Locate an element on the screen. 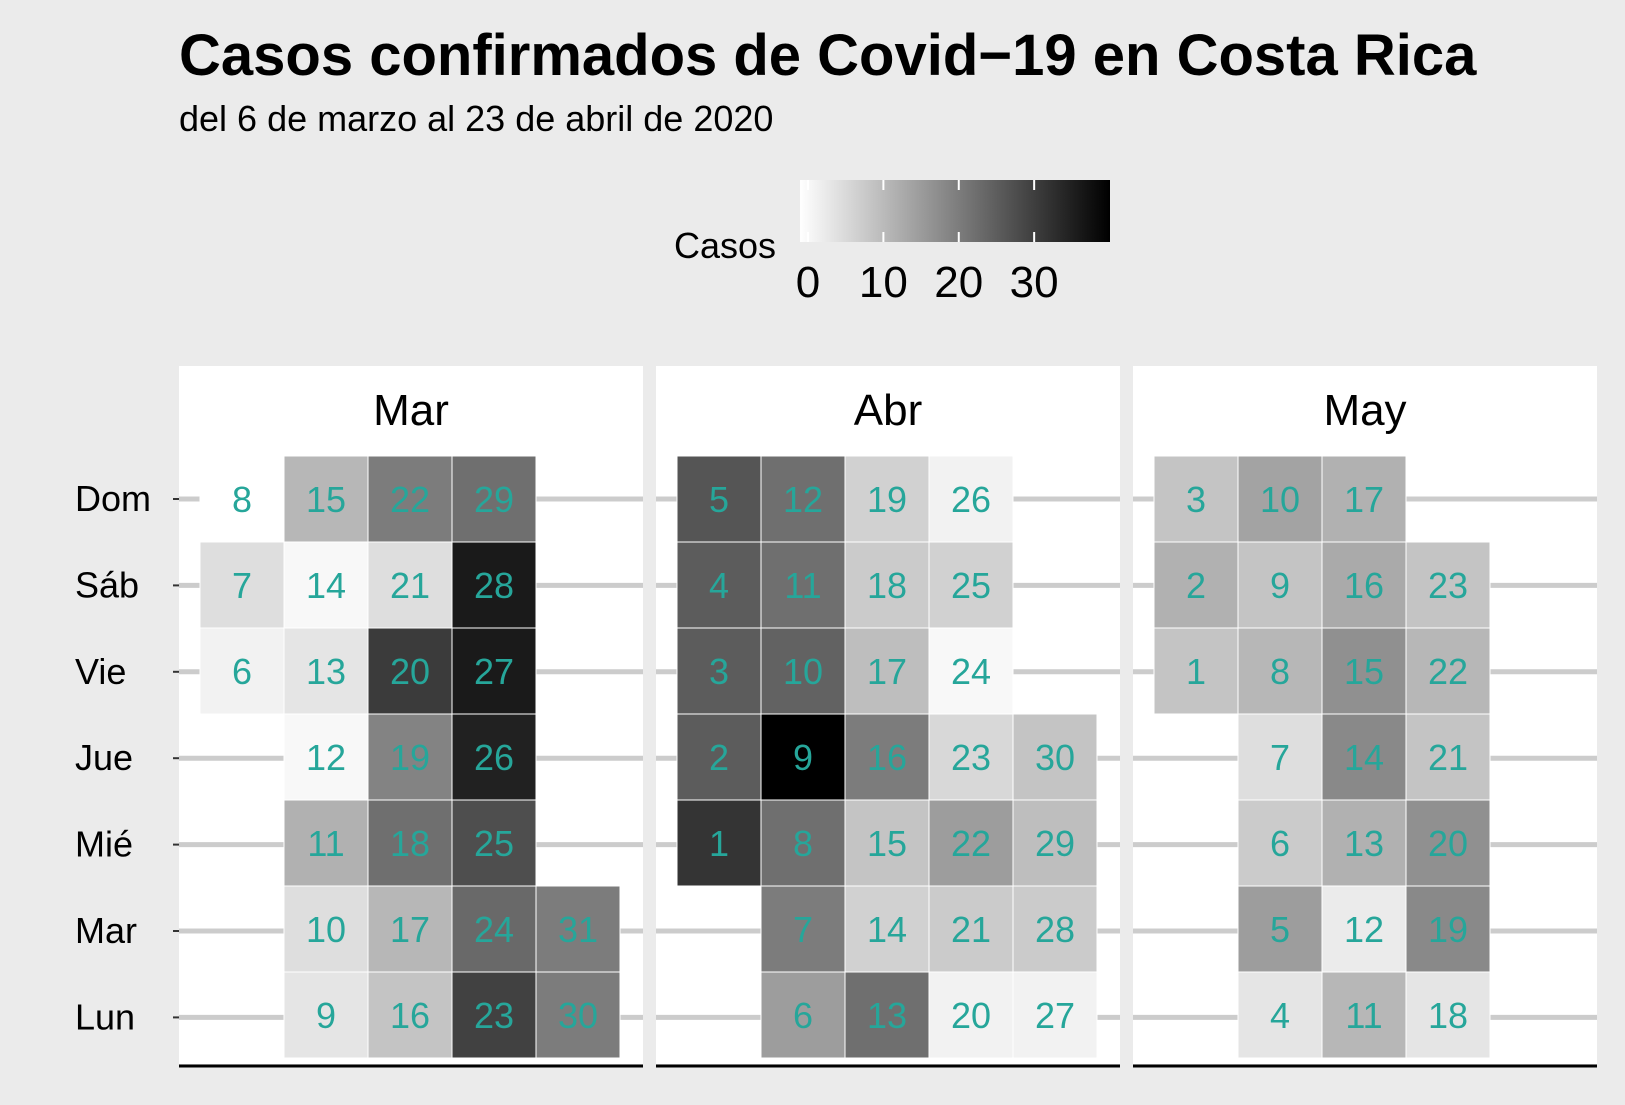 This screenshot has width=1625, height=1105. day-label: 30 is located at coordinates (1055, 757).